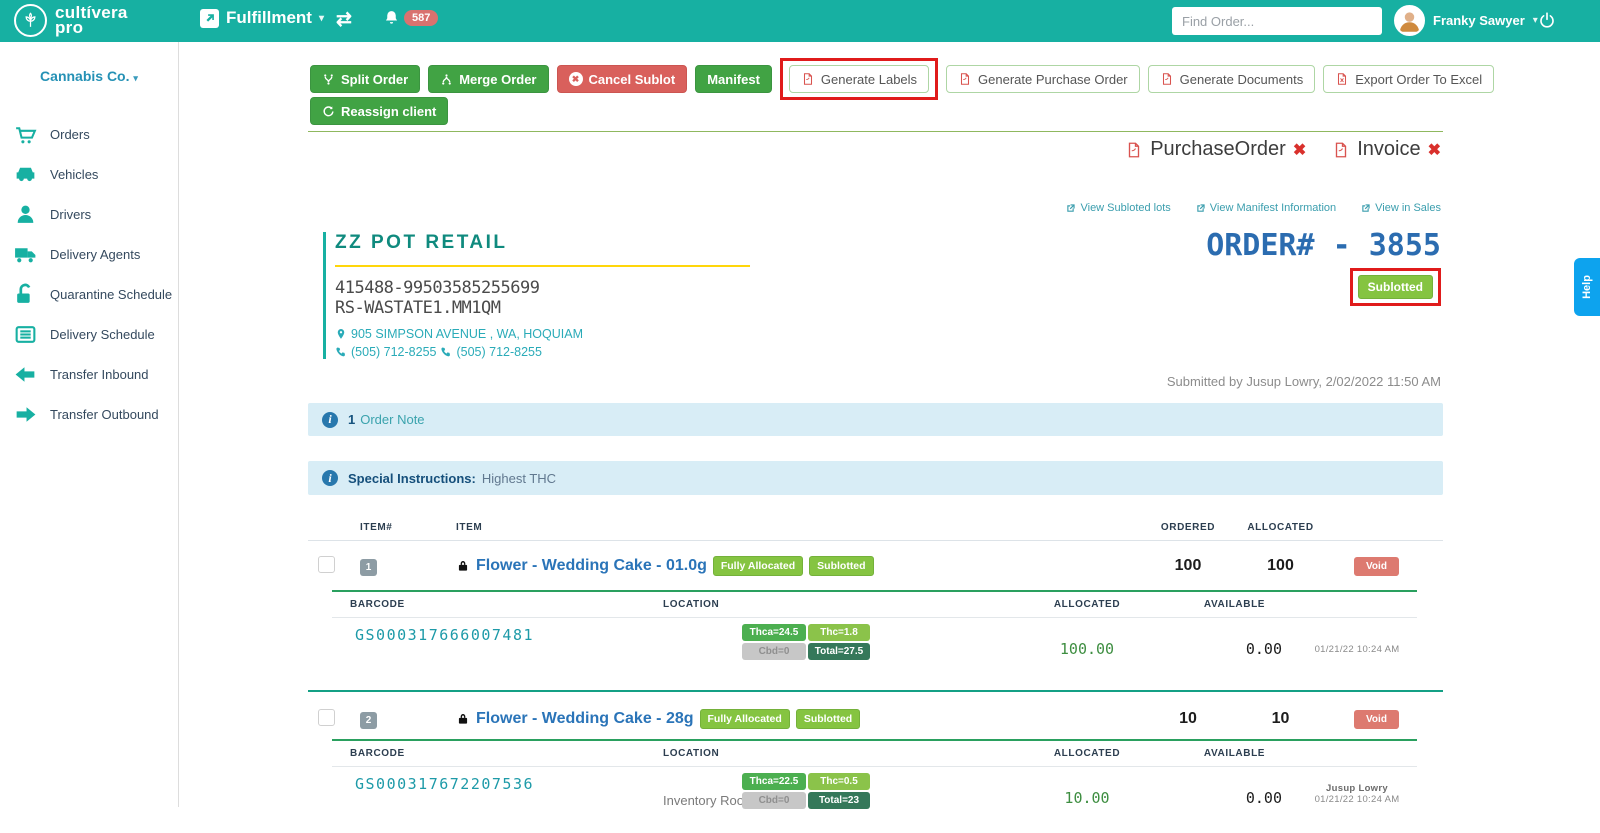 Image resolution: width=1600 pixels, height=833 pixels. Describe the element at coordinates (71, 214) in the screenshot. I see `sidebar-item-label: Drivers` at that location.